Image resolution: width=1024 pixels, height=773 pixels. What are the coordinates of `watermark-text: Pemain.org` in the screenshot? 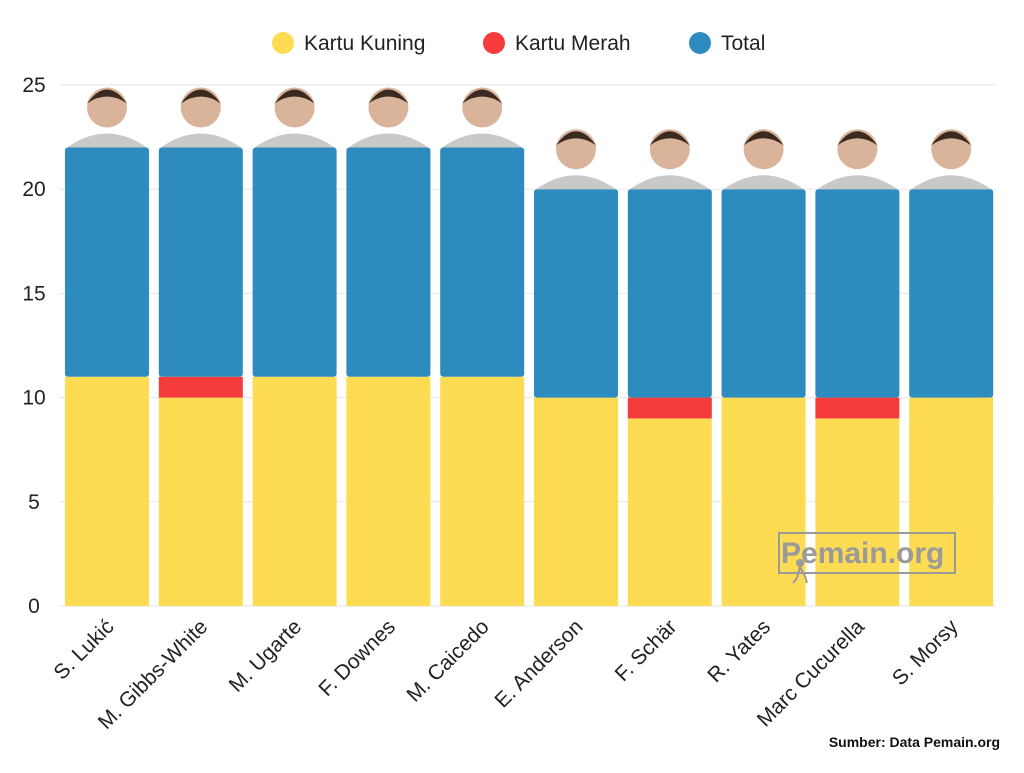 It's located at (862, 553).